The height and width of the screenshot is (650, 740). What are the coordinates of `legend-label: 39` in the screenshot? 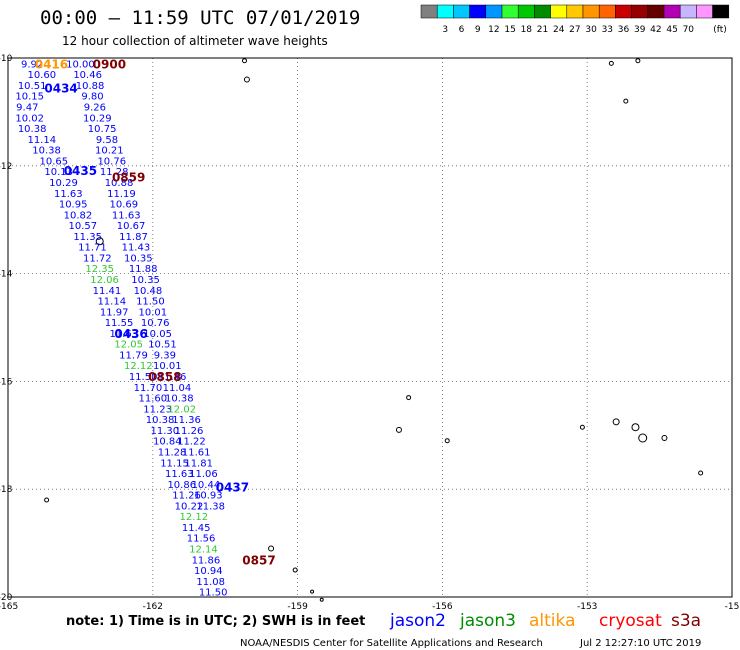 It's located at (640, 30).